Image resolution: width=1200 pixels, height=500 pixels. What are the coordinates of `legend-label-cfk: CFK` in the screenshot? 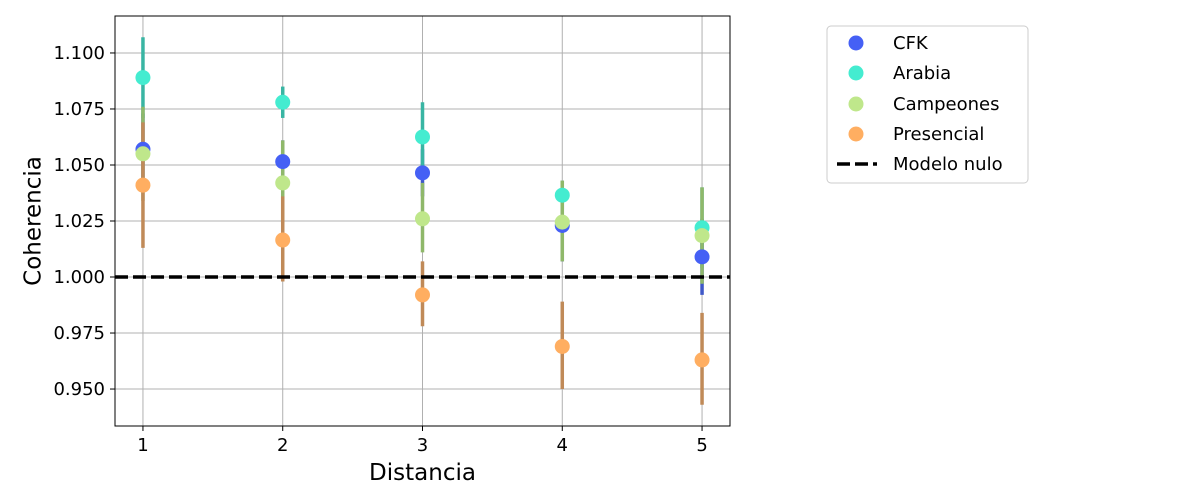 It's located at (911, 43).